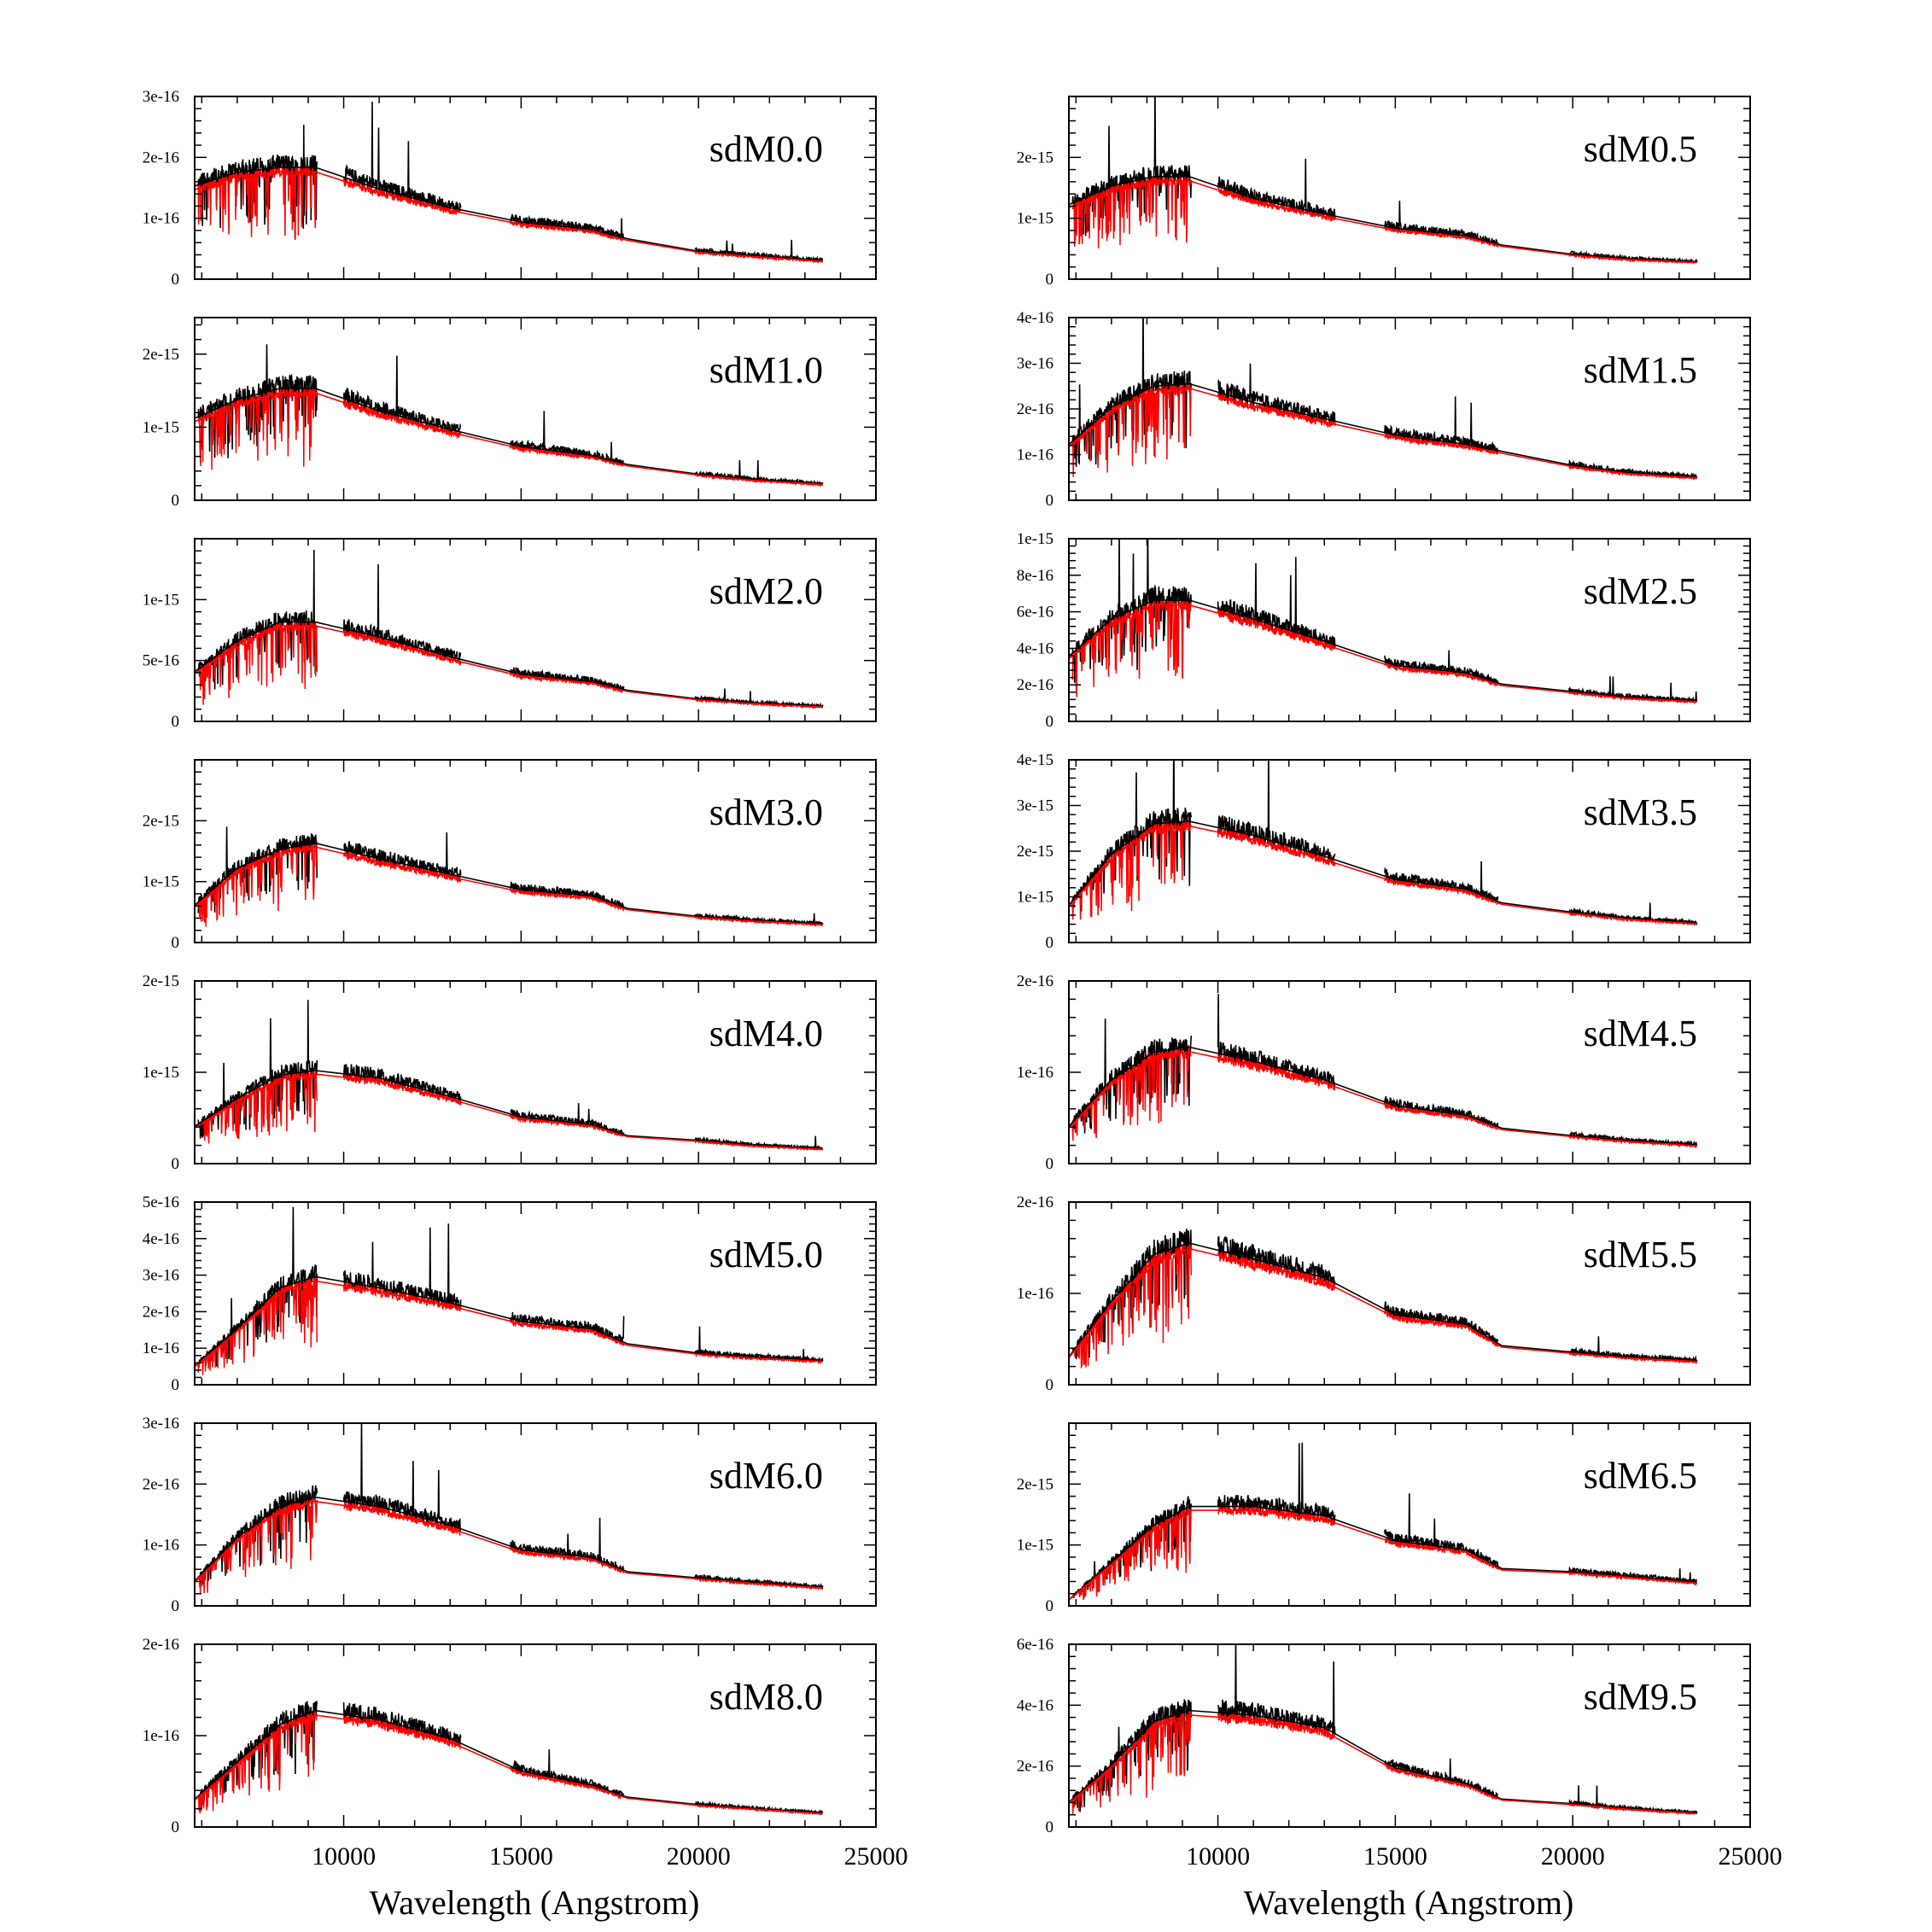 The image size is (1932, 1932). I want to click on panel-sdM2-5: 0 2e-16 4e-16 6e-16 8e-16 1e-15 sdM2.5, so click(1384, 630).